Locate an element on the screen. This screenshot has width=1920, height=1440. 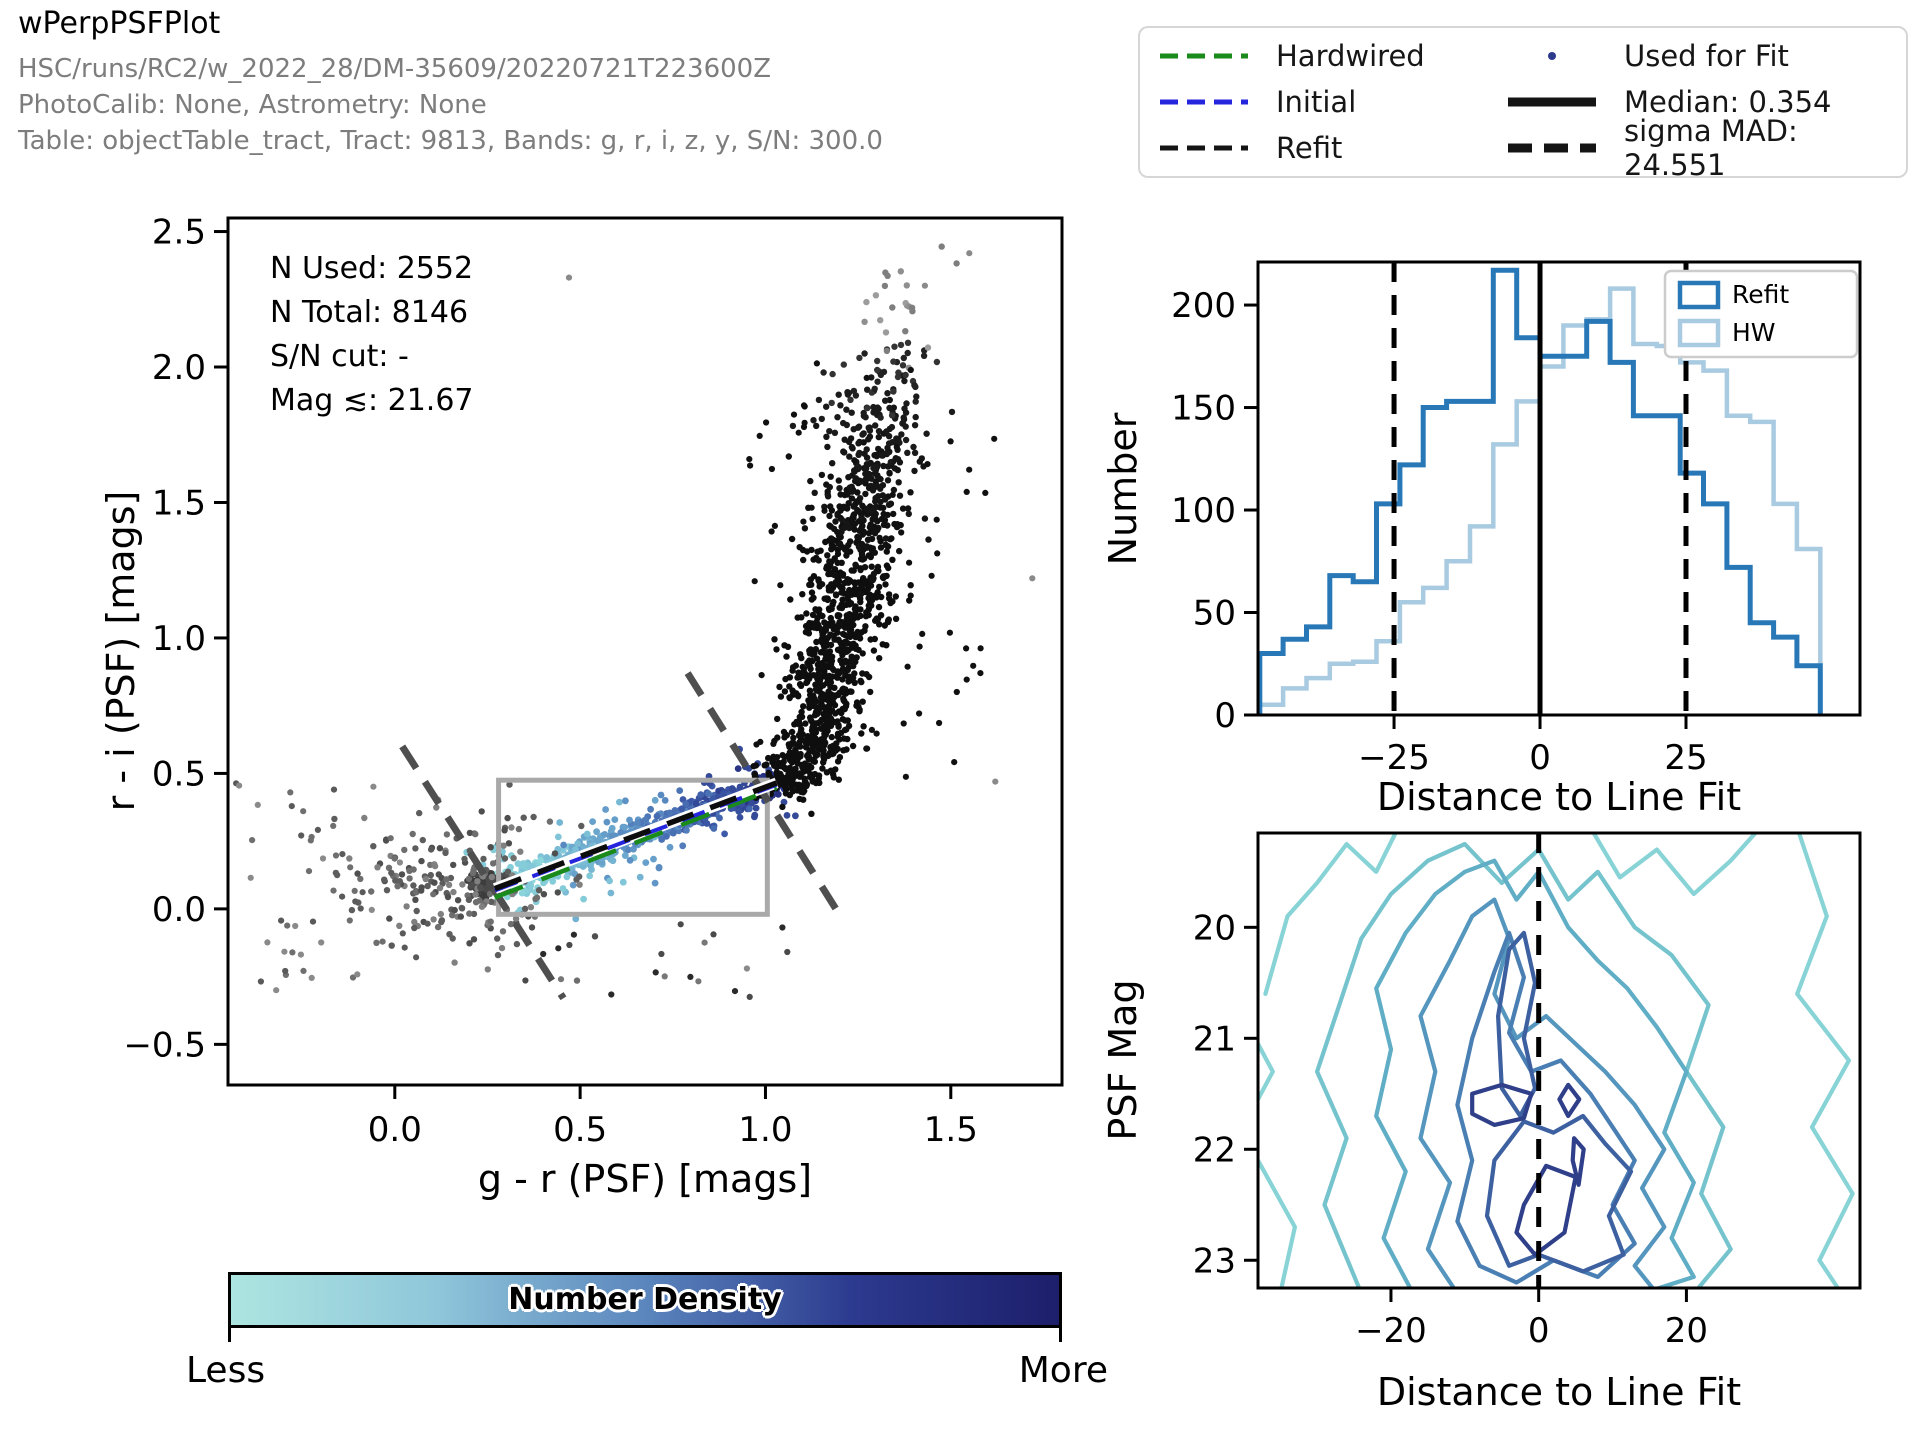
svg-text: 2.5 is located at coordinates (179, 233).